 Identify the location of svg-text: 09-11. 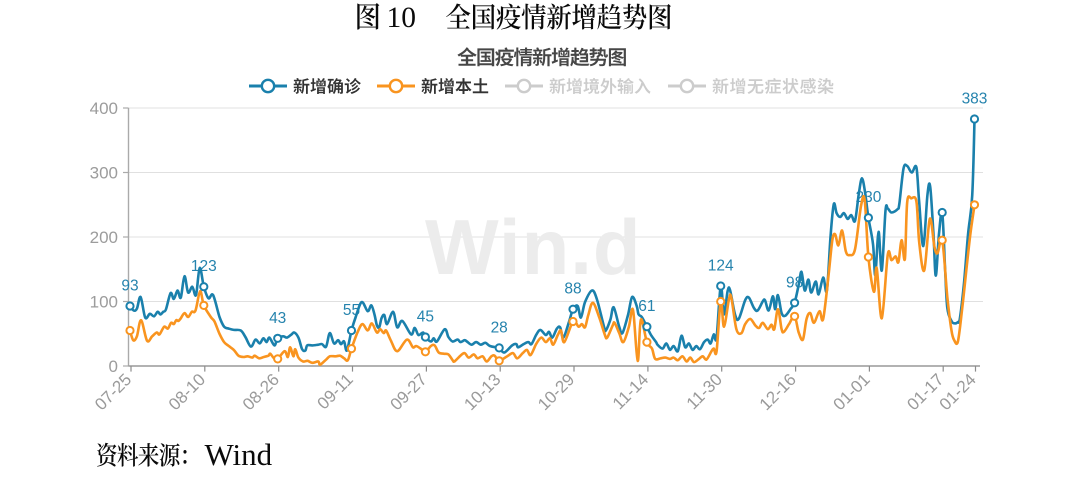
(335, 391).